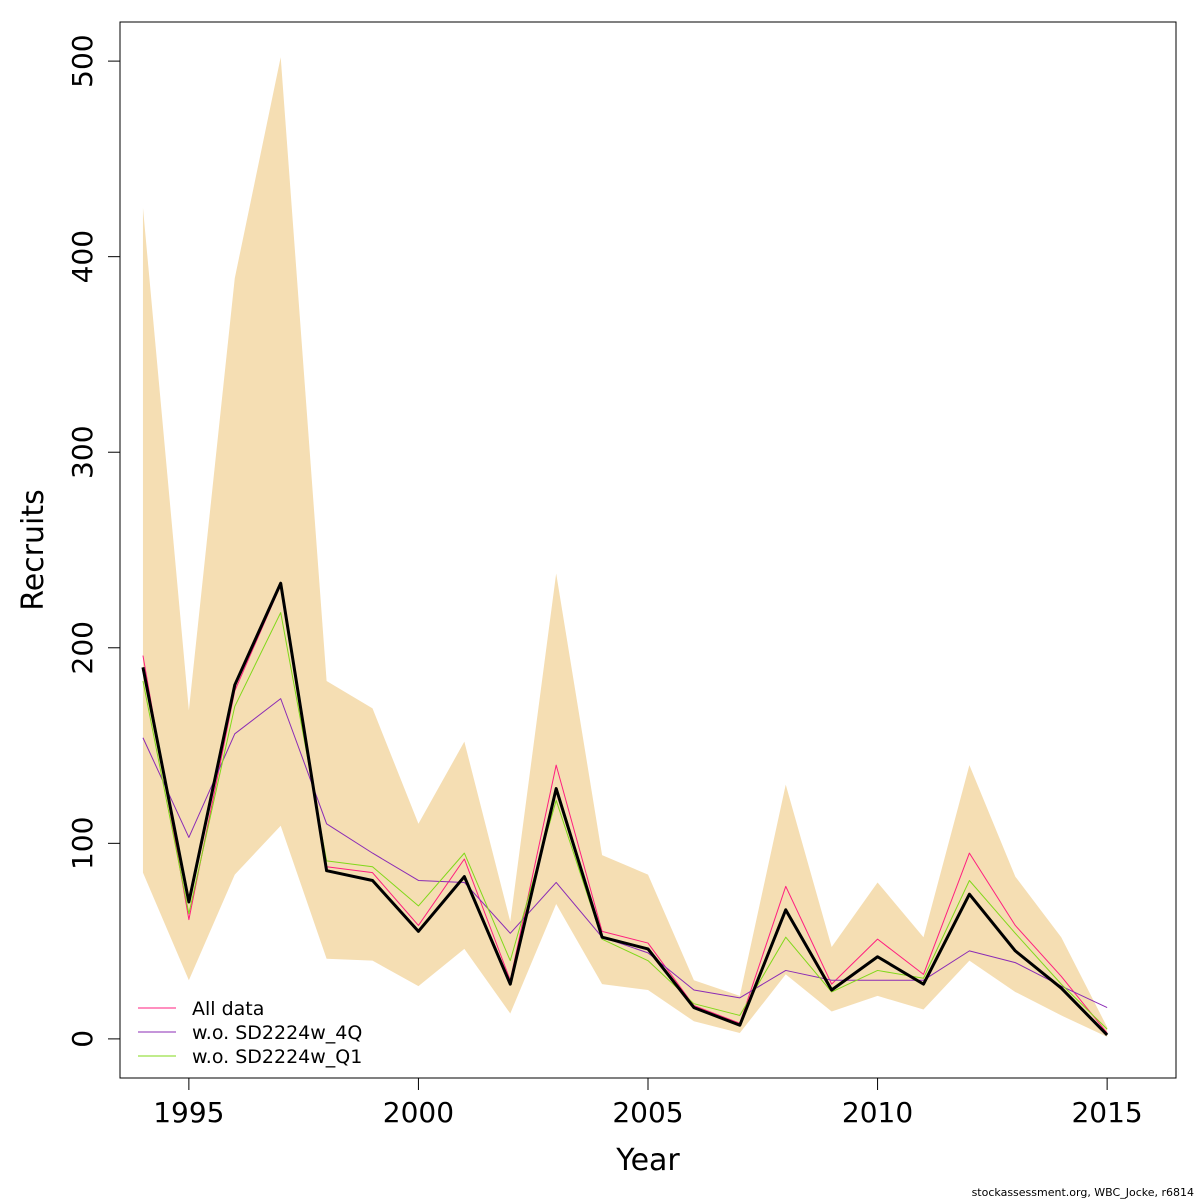  Describe the element at coordinates (1083, 1192) in the screenshot. I see `credit-text: stockassessment.org, WBC_Jocke, r6814` at that location.